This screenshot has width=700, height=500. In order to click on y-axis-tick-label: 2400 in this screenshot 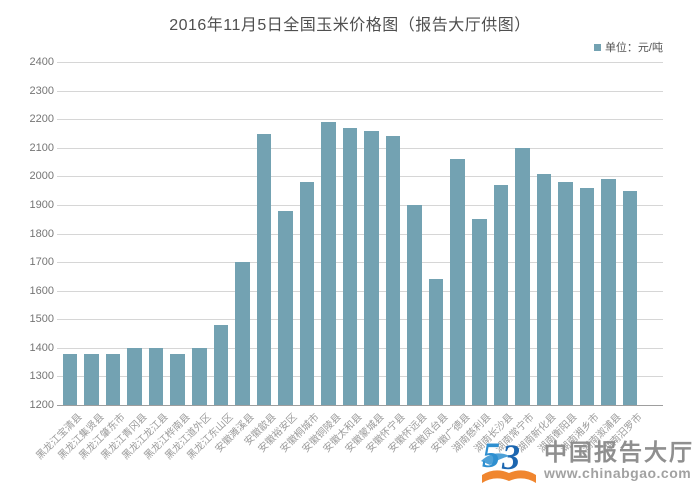, I will do `click(41, 62)`.